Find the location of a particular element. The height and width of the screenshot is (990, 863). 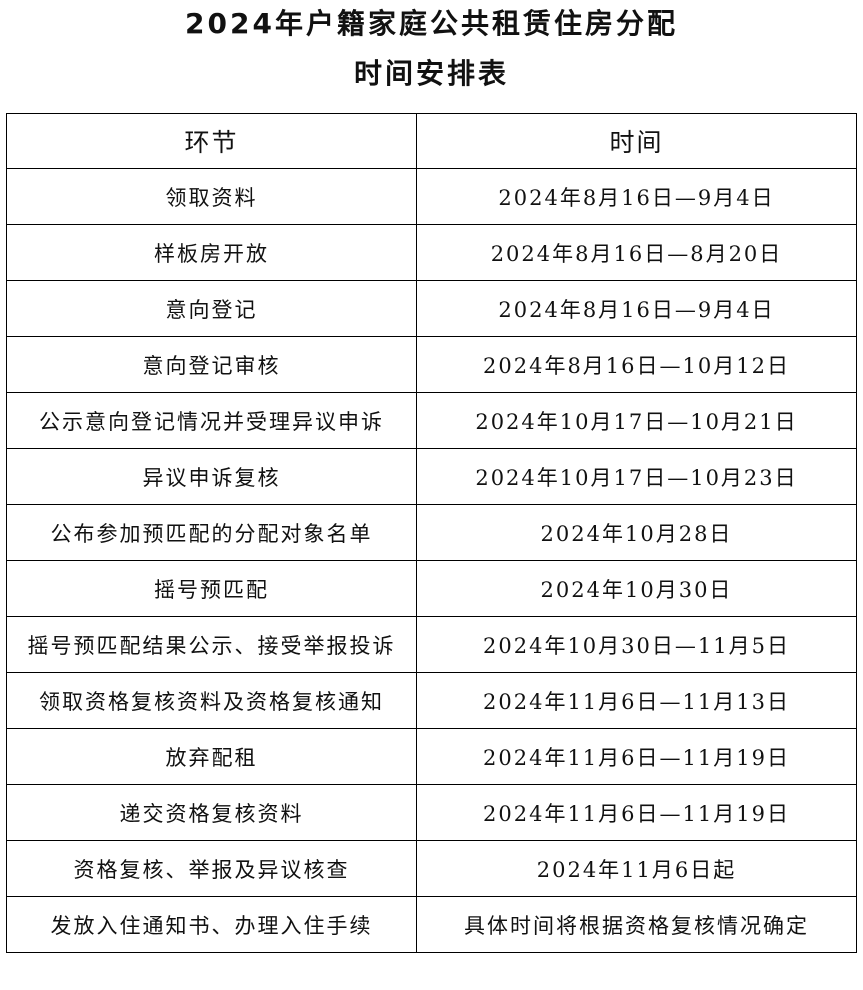

stage-cell: 资格复核、举报及异议核查 is located at coordinates (211, 868).